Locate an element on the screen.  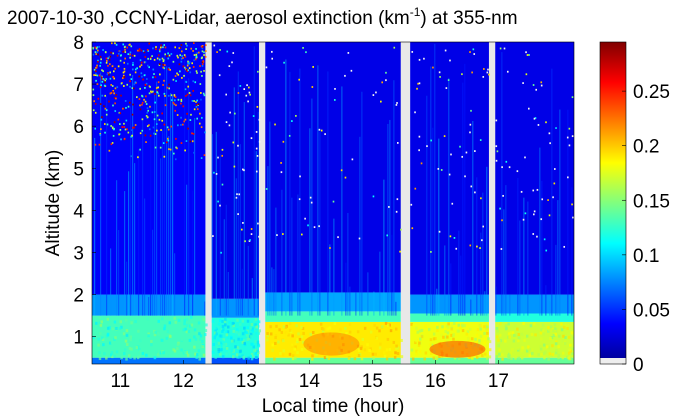
colorbar-frame is located at coordinates (613, 203).